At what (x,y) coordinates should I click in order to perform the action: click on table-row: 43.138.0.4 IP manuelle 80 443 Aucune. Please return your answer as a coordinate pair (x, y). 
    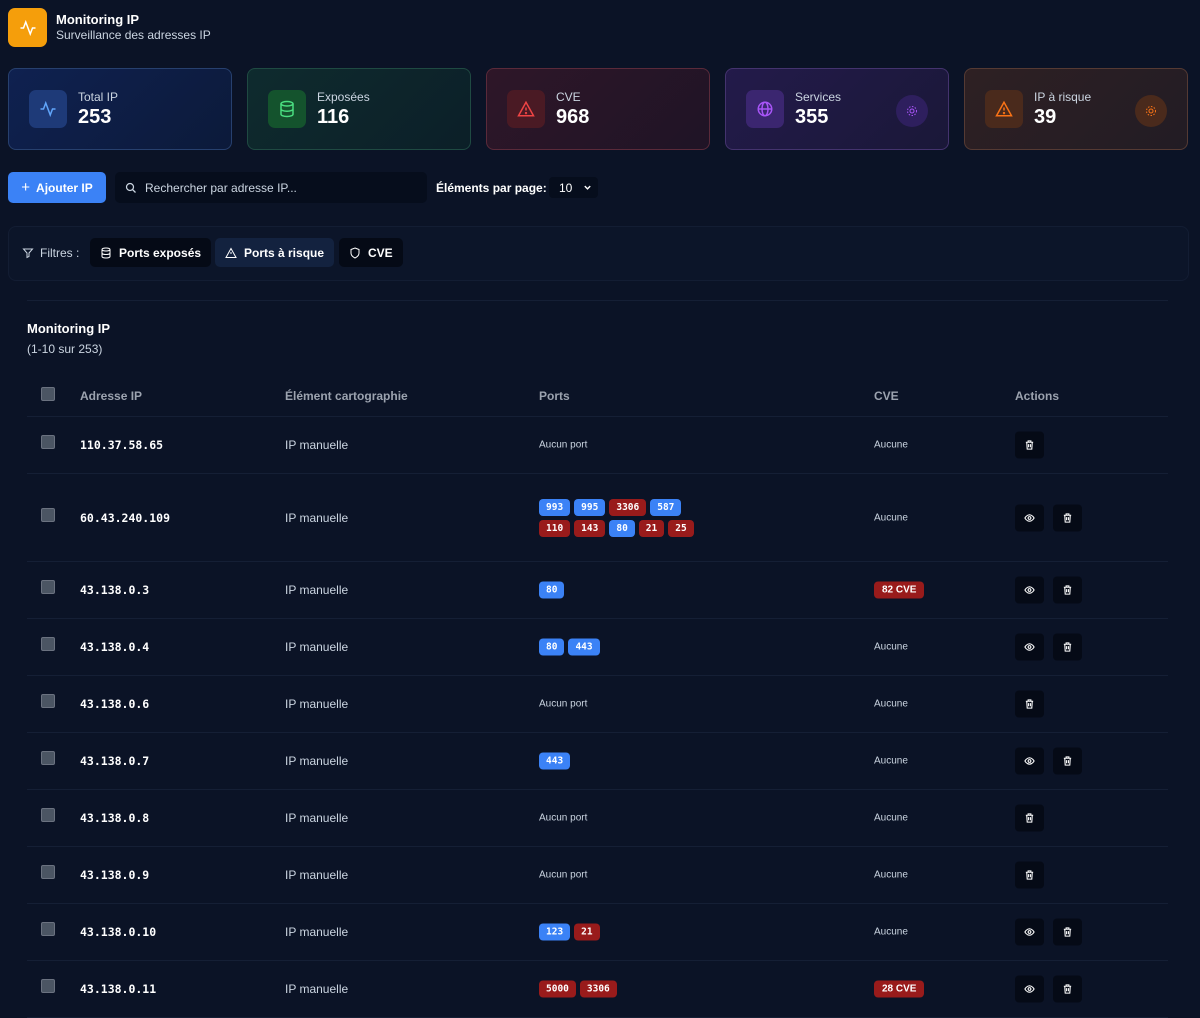
    Looking at the image, I should click on (597, 647).